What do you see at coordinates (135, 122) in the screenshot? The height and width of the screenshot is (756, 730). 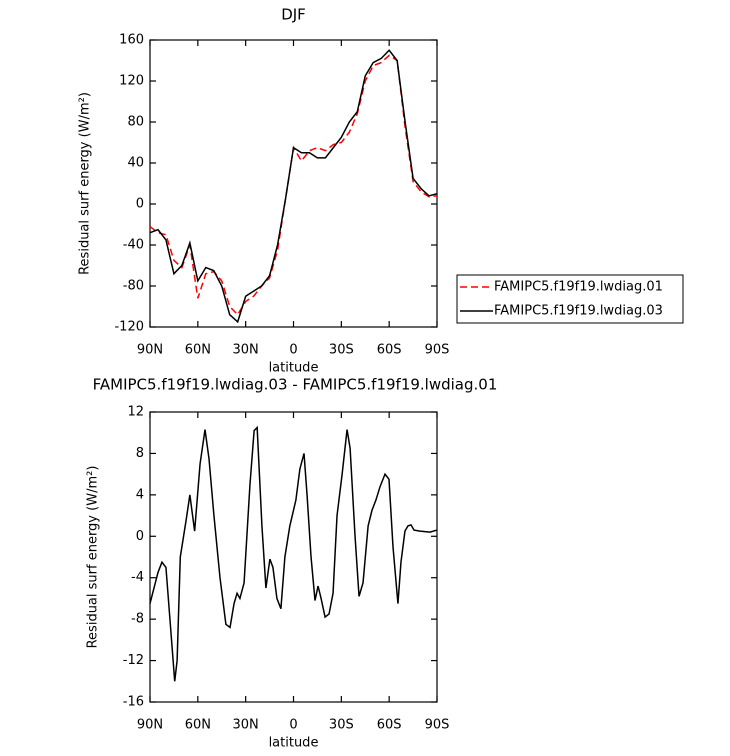 I see `y-tick-label: 80` at bounding box center [135, 122].